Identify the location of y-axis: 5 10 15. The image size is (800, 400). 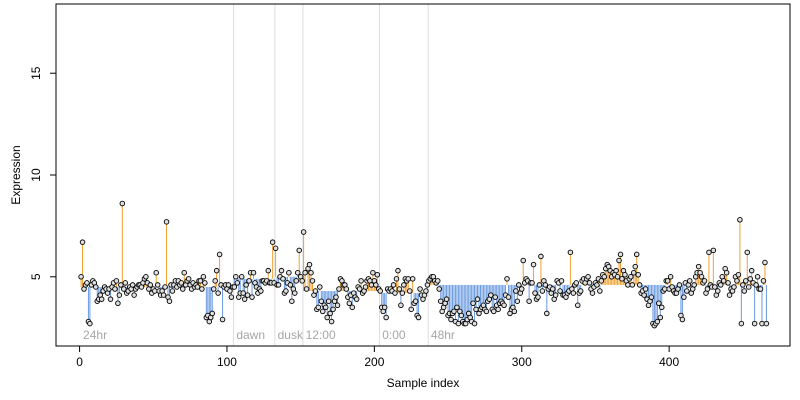
(43, 173).